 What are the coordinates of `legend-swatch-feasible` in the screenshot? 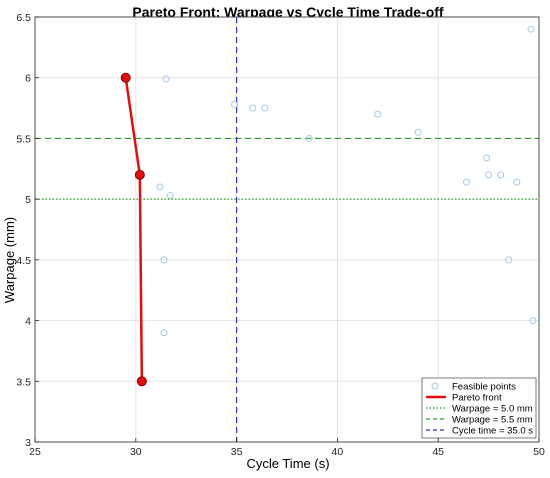 It's located at (435, 386).